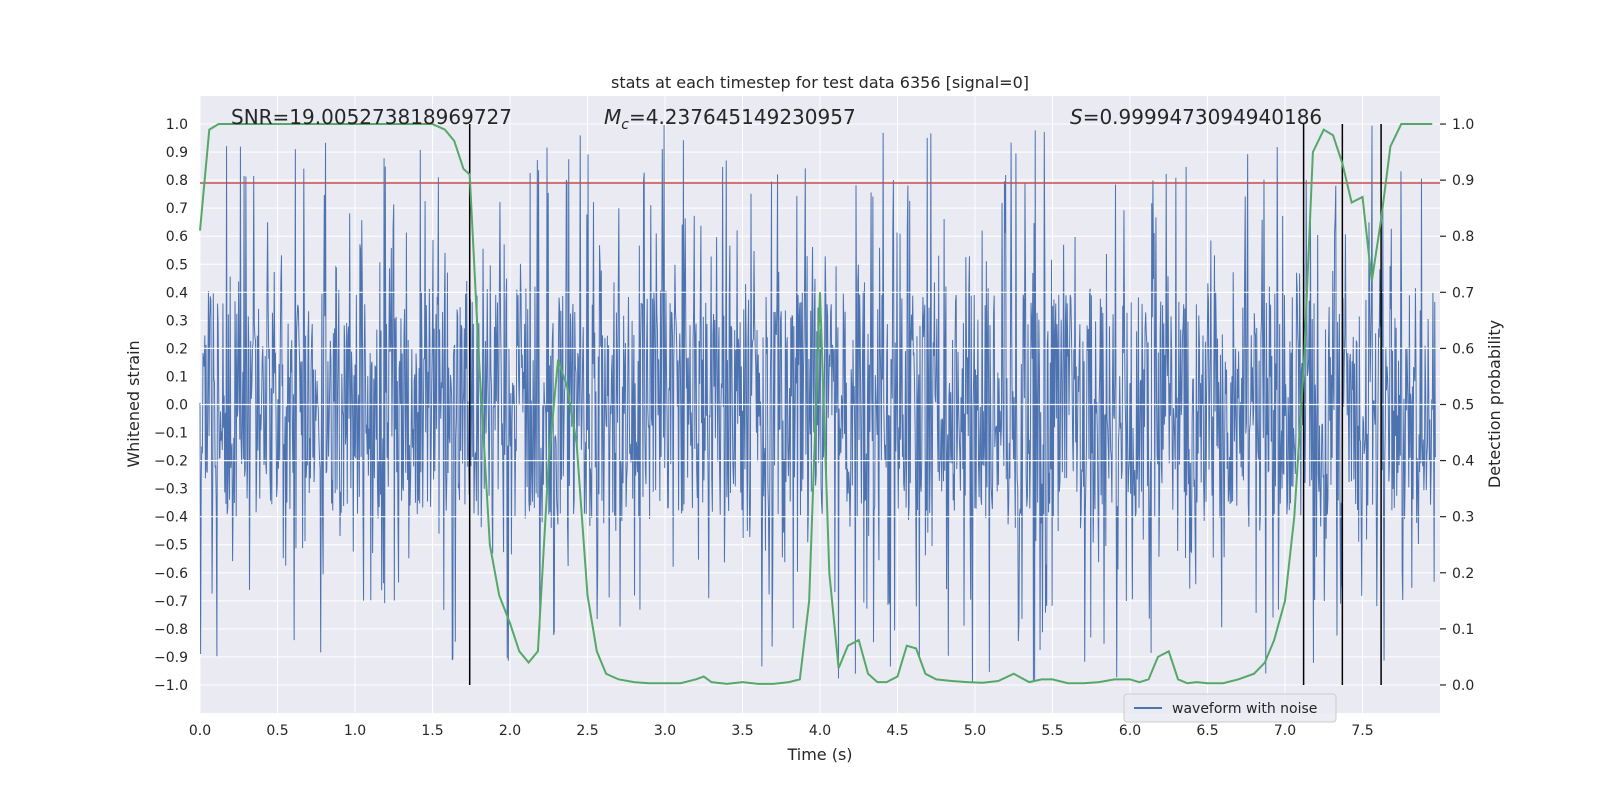 This screenshot has height=800, width=1600. Describe the element at coordinates (1052, 731) in the screenshot. I see `x-tick-label-11: 5.5` at that location.